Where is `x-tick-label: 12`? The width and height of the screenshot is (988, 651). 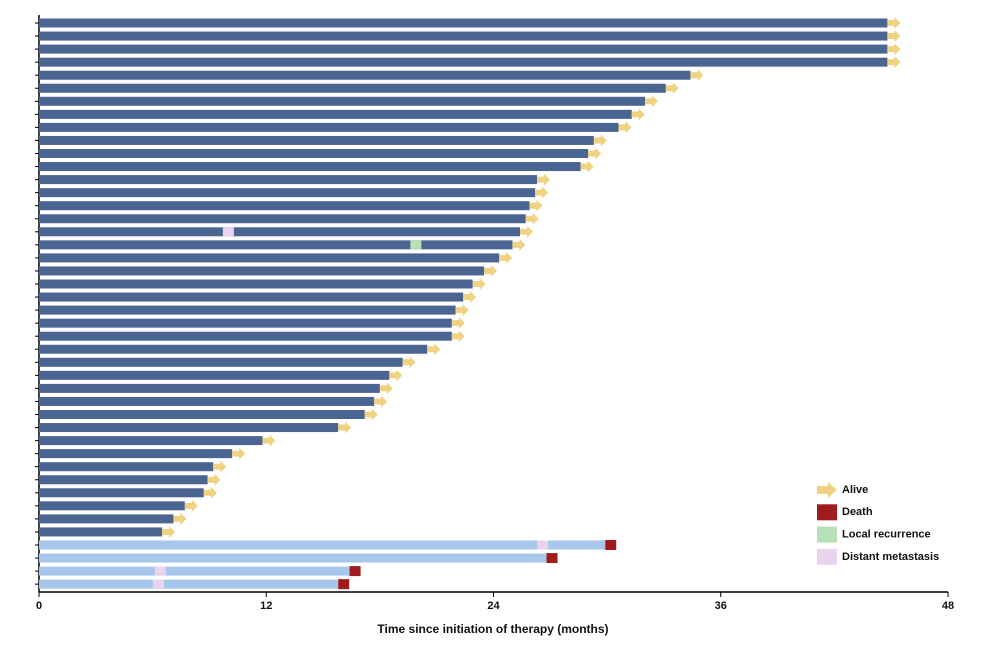 x-tick-label: 12 is located at coordinates (266, 606).